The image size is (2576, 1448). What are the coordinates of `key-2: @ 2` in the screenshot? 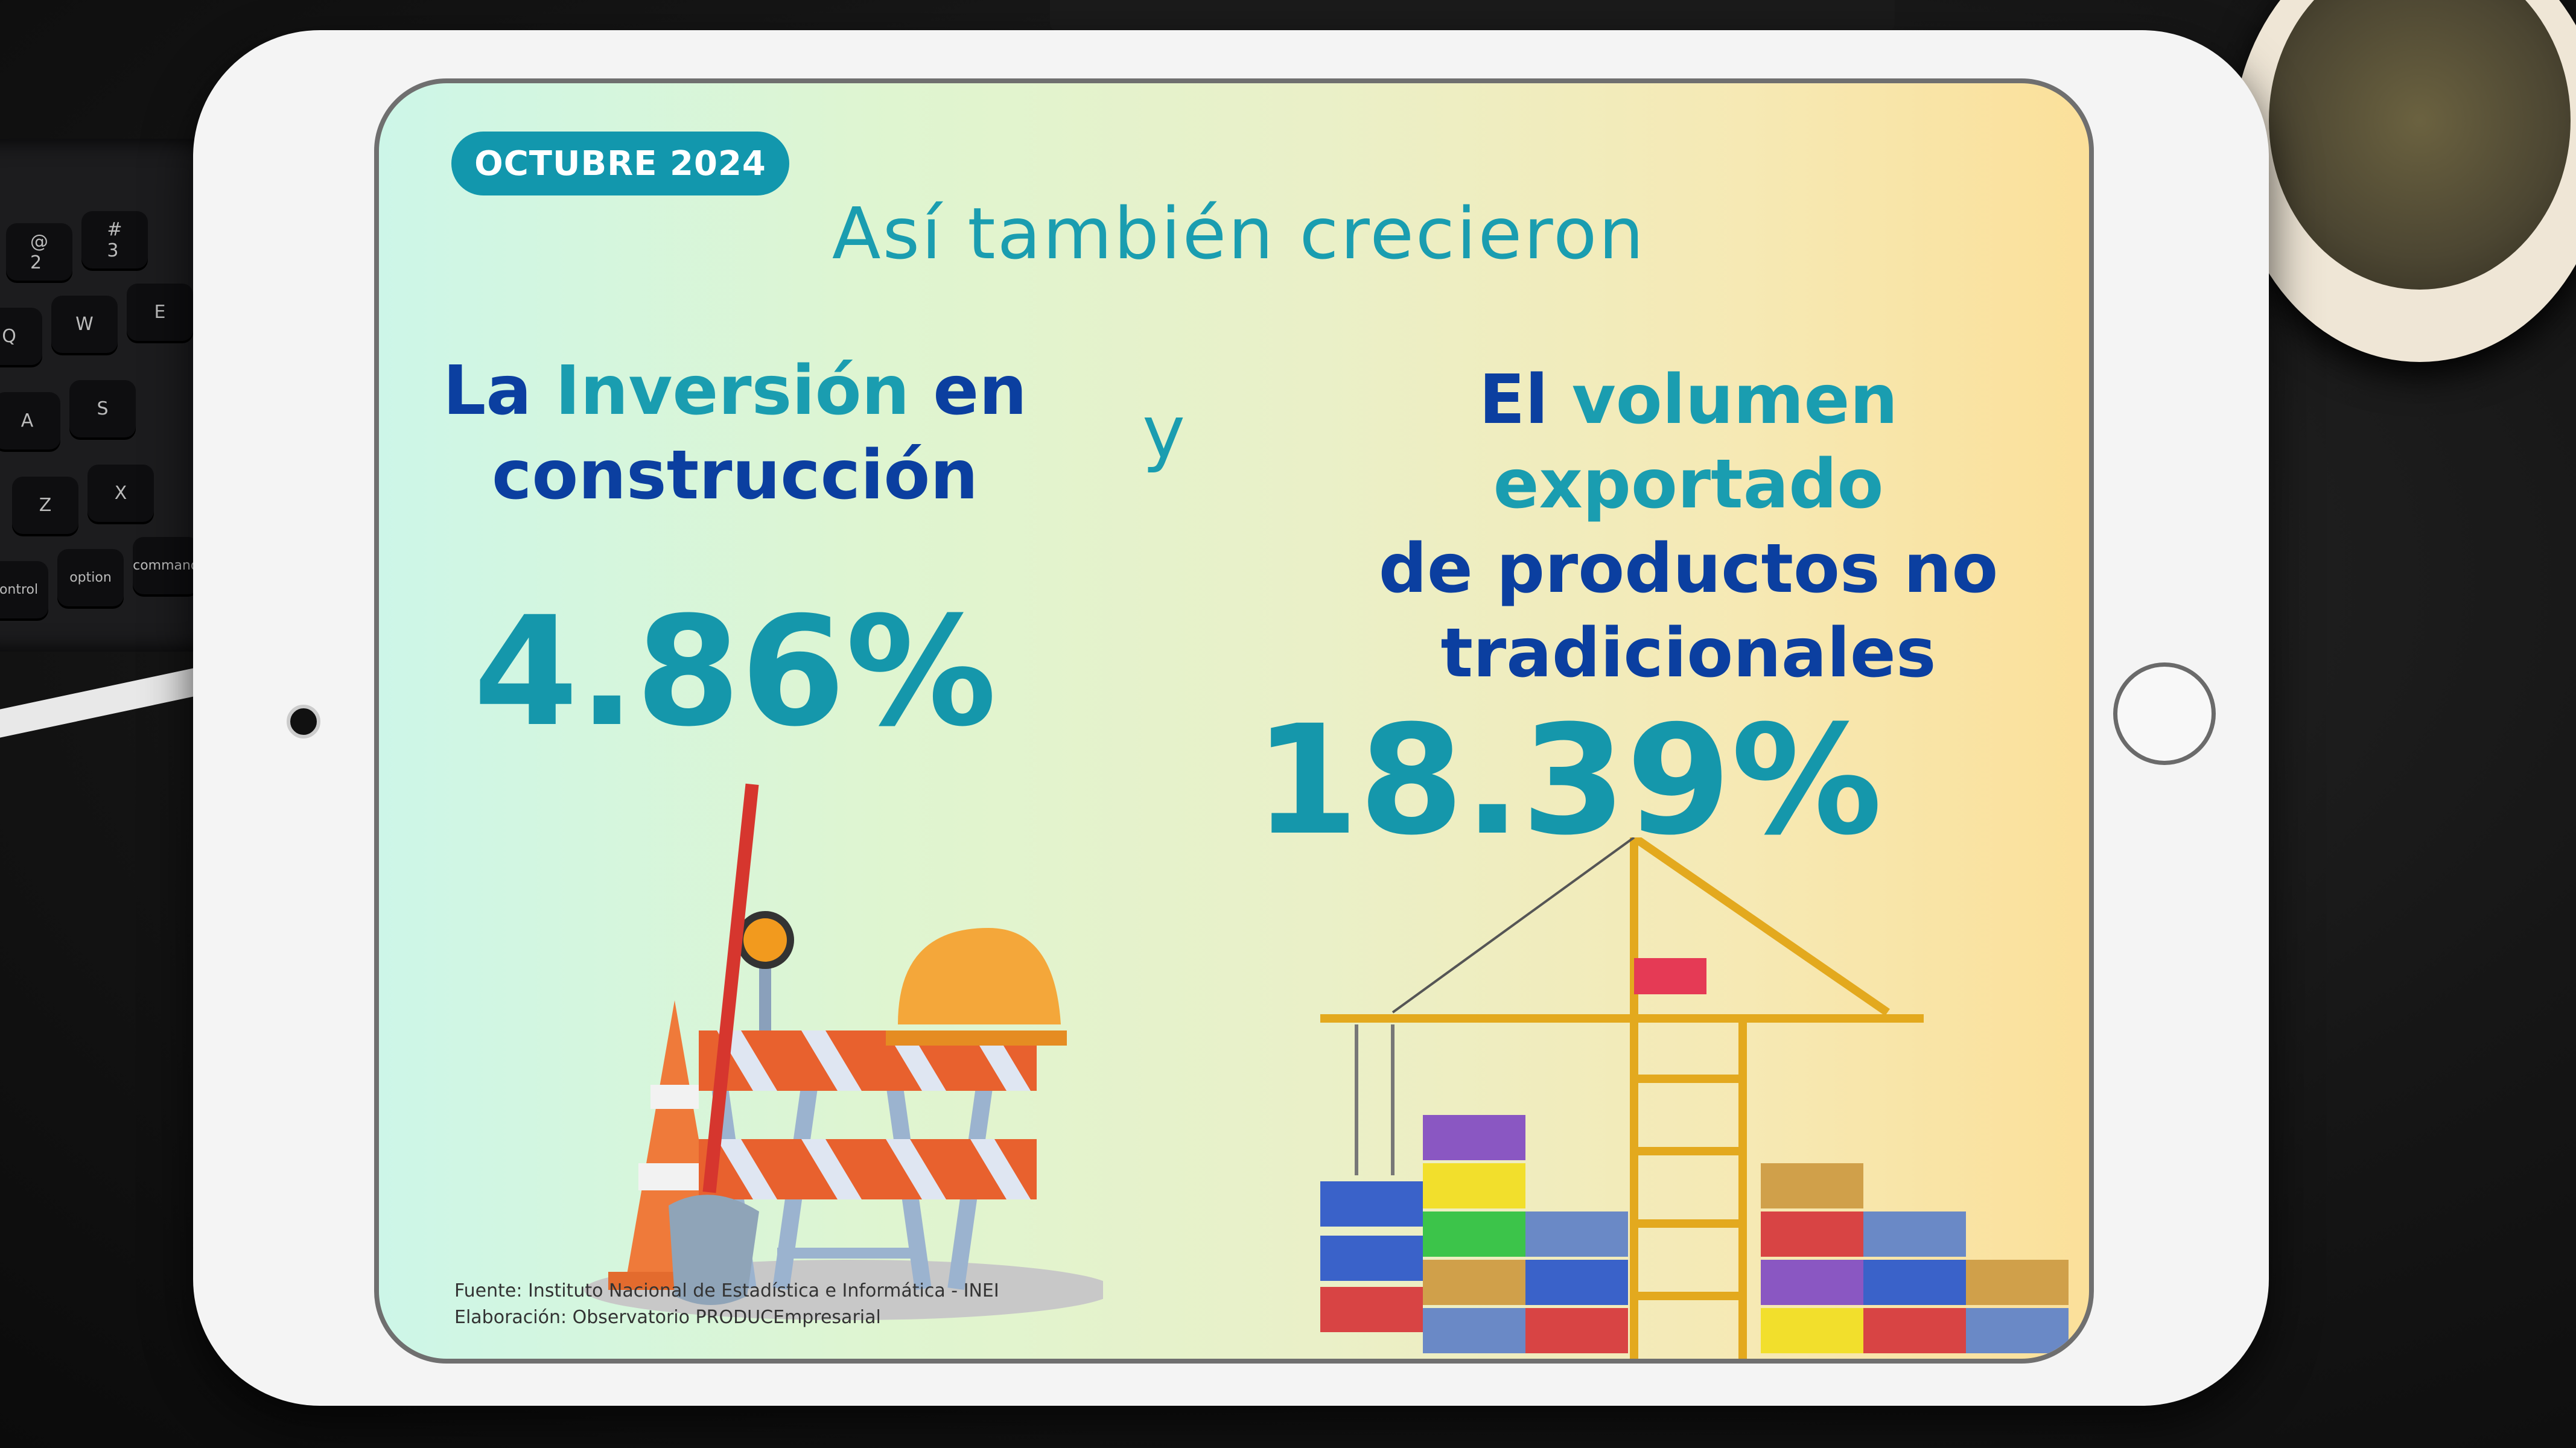 It's located at (39, 252).